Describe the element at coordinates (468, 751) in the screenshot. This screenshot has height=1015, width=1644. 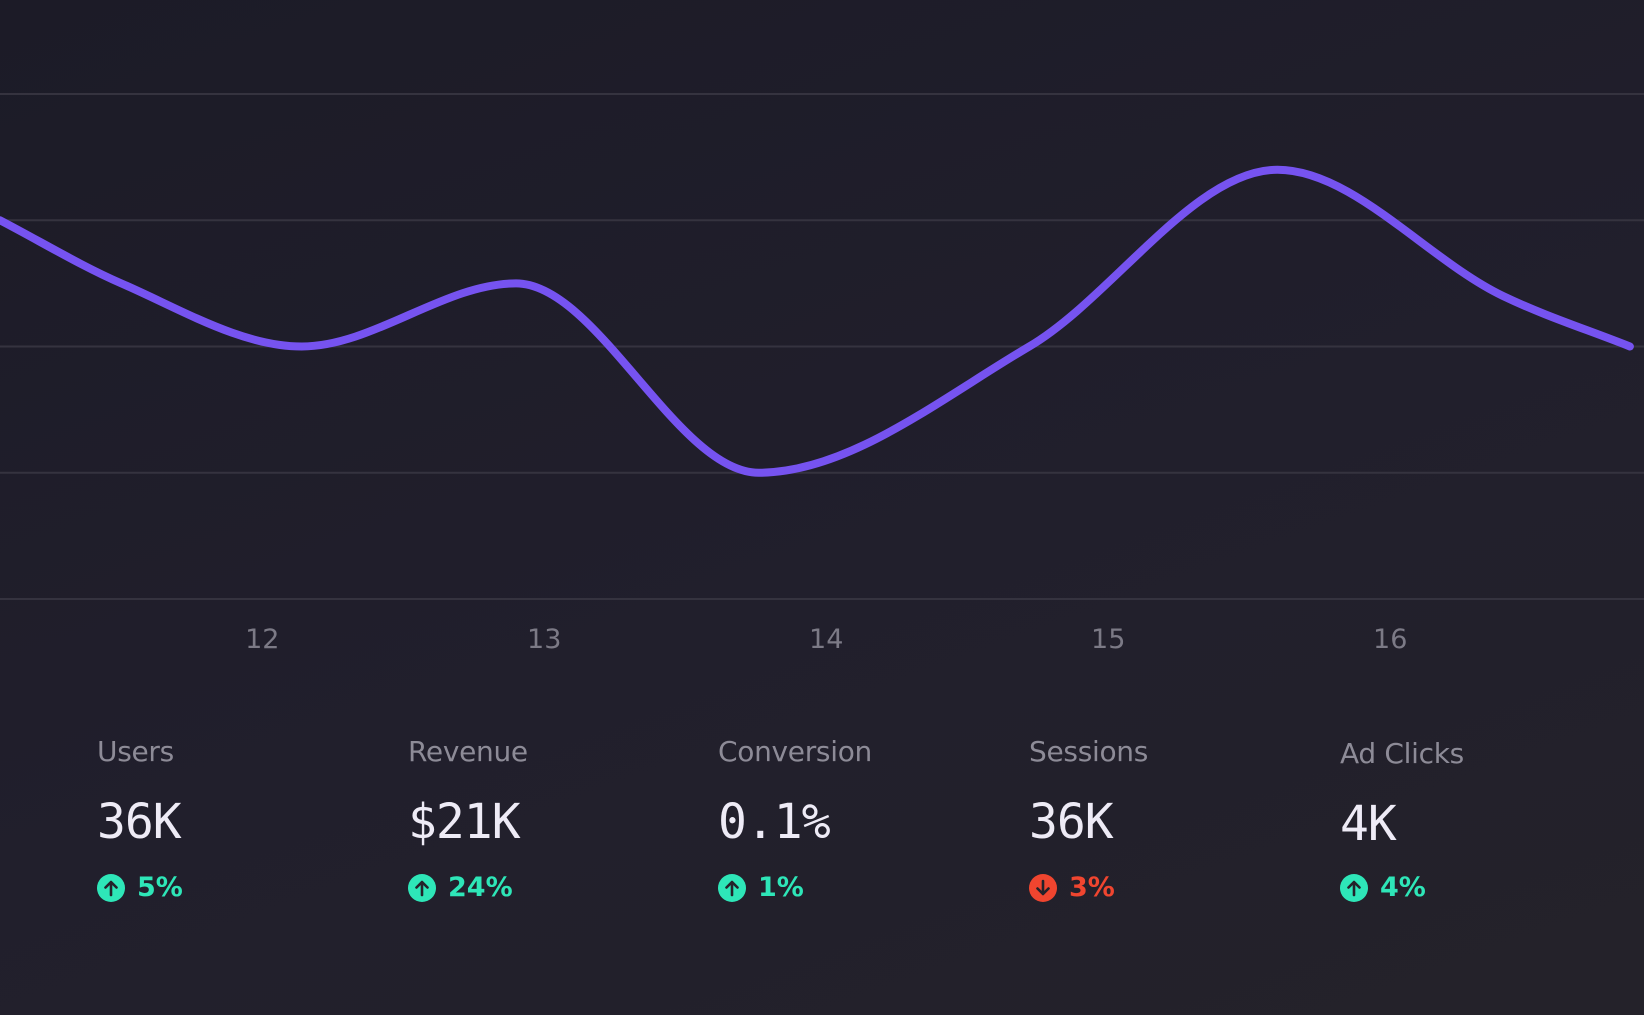
I see `stat-label: Revenue` at that location.